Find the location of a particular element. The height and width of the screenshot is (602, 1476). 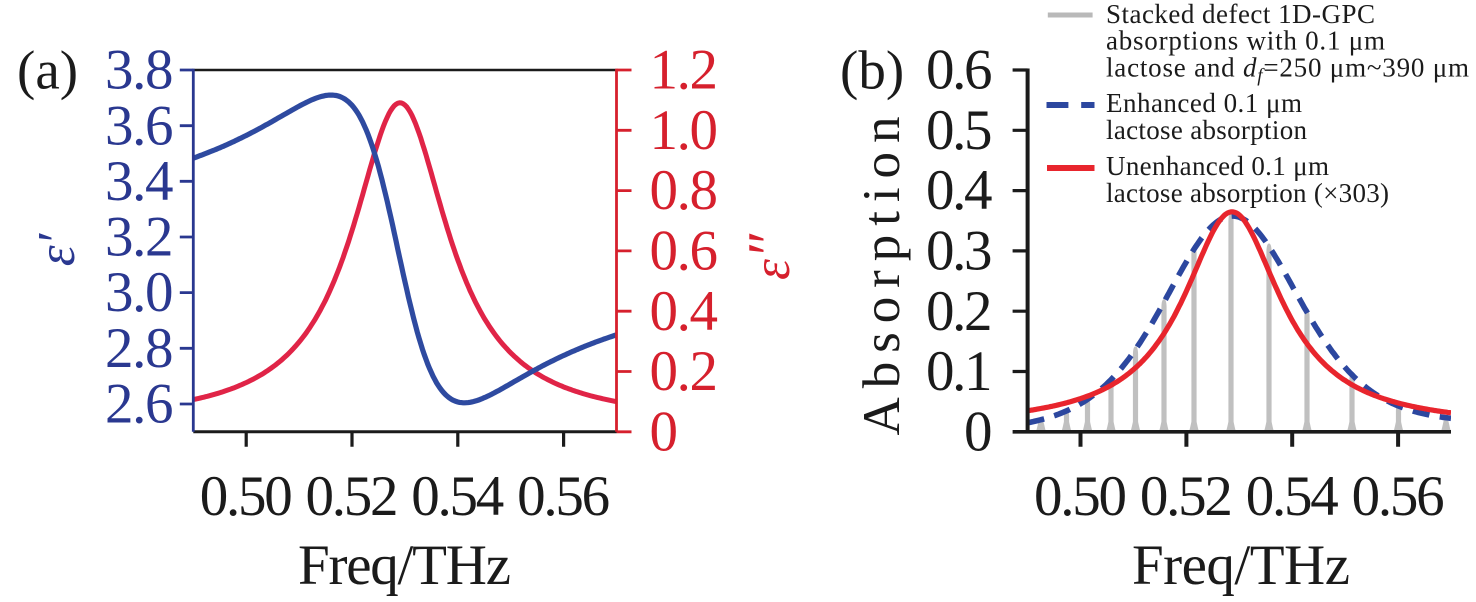

svg-text: (a) is located at coordinates (47, 70).